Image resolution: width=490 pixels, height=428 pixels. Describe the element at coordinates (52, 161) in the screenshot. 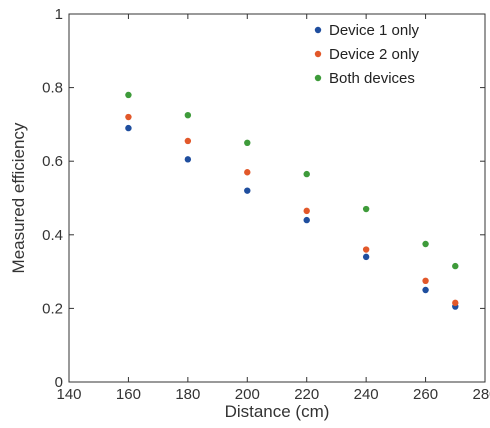

I see `y-tick-label: 0.6` at that location.